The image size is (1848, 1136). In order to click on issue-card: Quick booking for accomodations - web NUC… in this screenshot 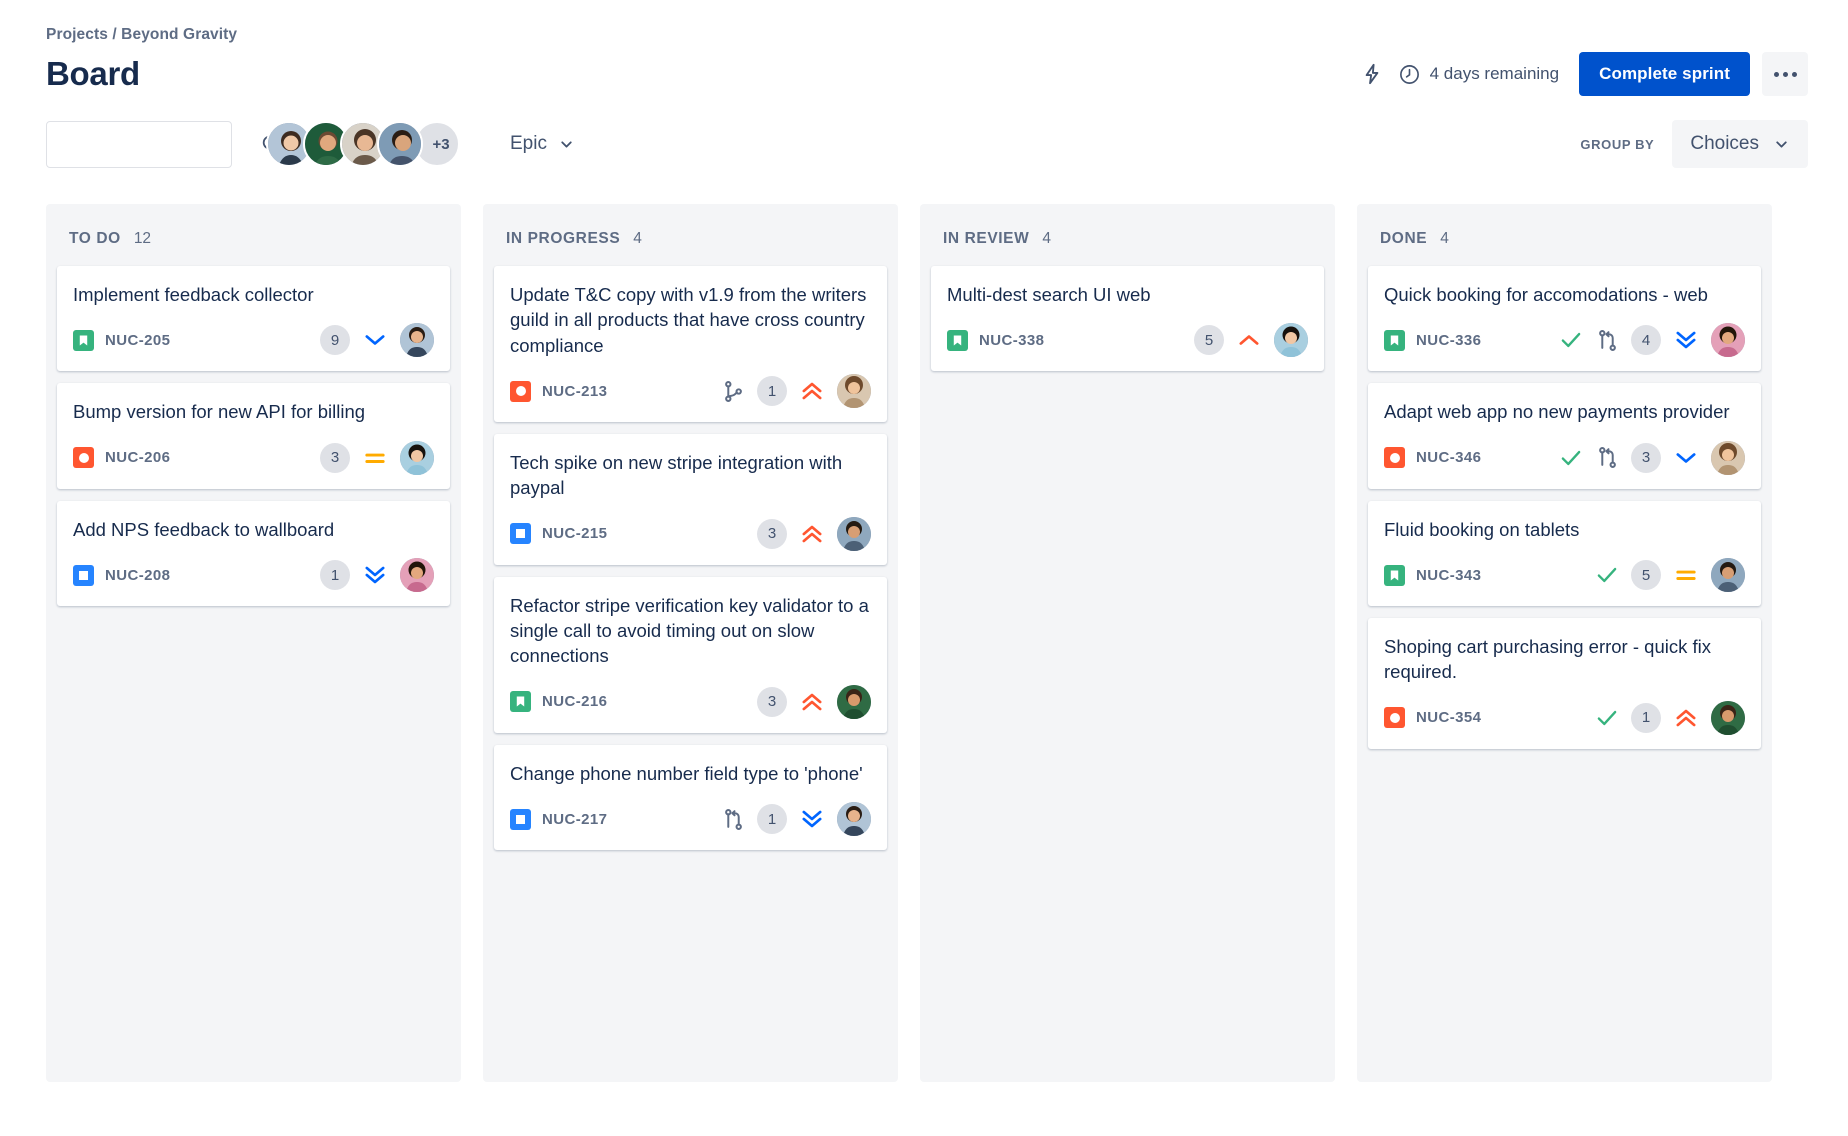, I will do `click(1564, 319)`.